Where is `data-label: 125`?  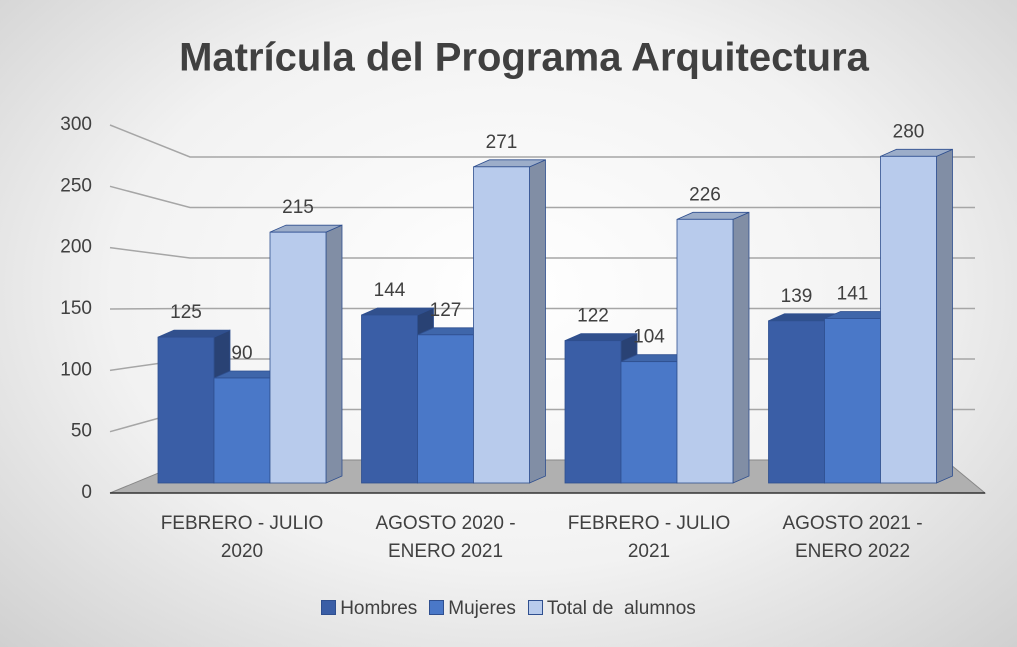 data-label: 125 is located at coordinates (186, 312).